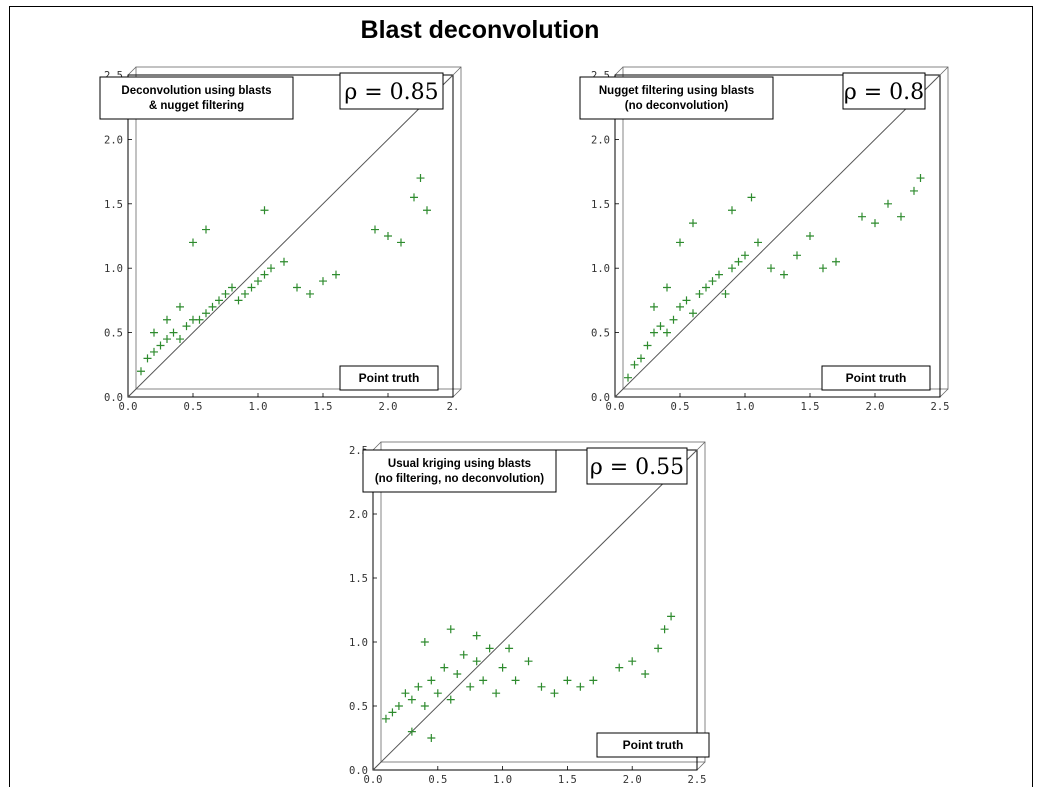 The image size is (1040, 787). I want to click on correlation-value: ρ = 0.8, so click(884, 92).